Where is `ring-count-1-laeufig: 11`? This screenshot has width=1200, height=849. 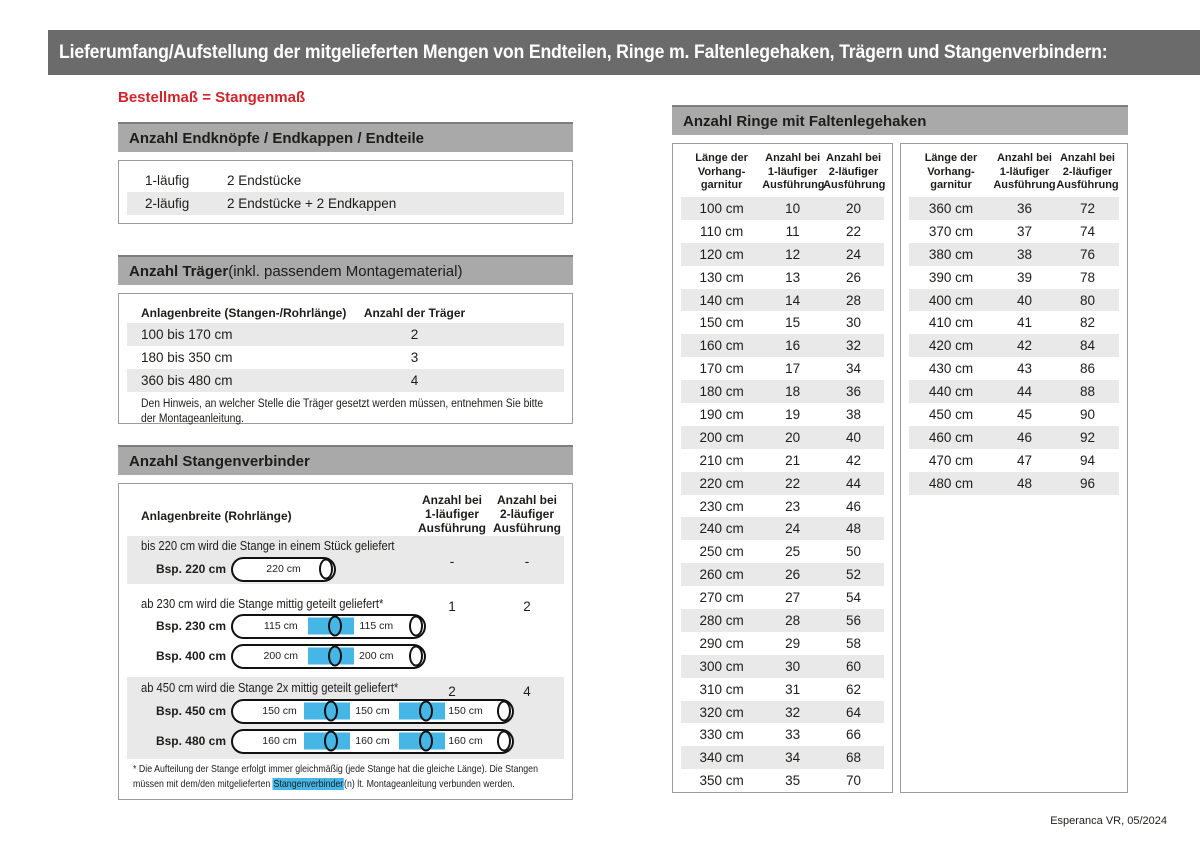
ring-count-1-laeufig: 11 is located at coordinates (792, 231).